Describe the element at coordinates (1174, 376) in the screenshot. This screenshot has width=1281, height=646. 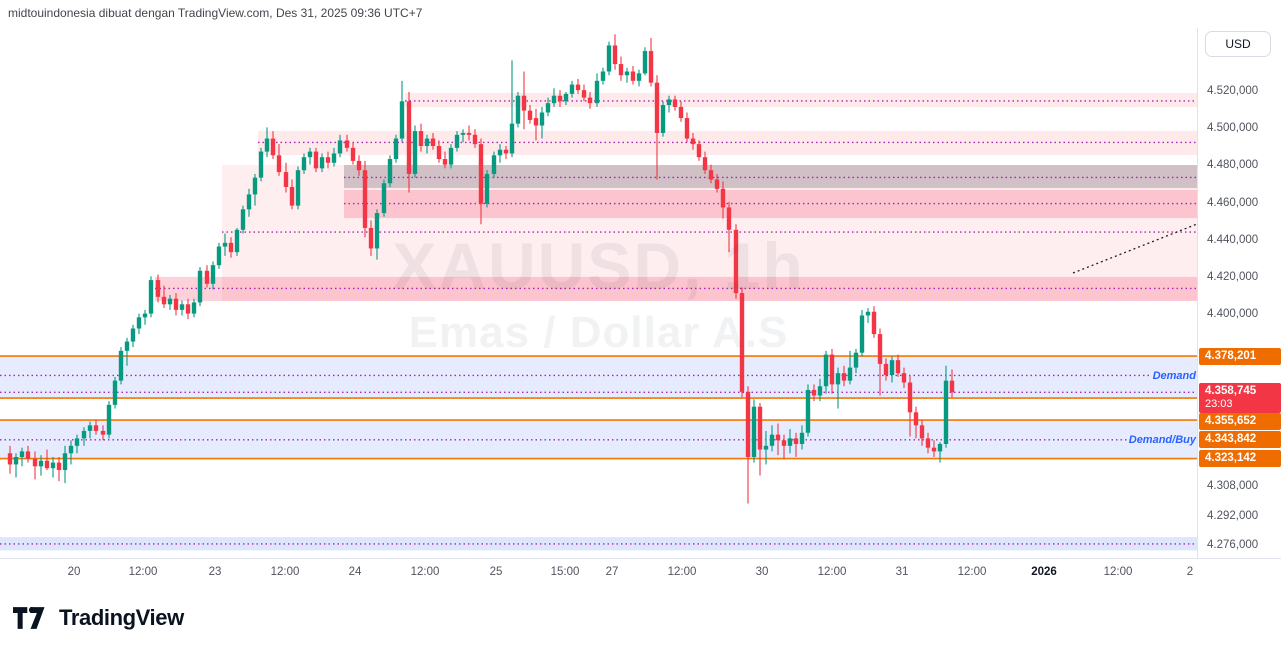
I see `demand-zone-label: Demand` at that location.